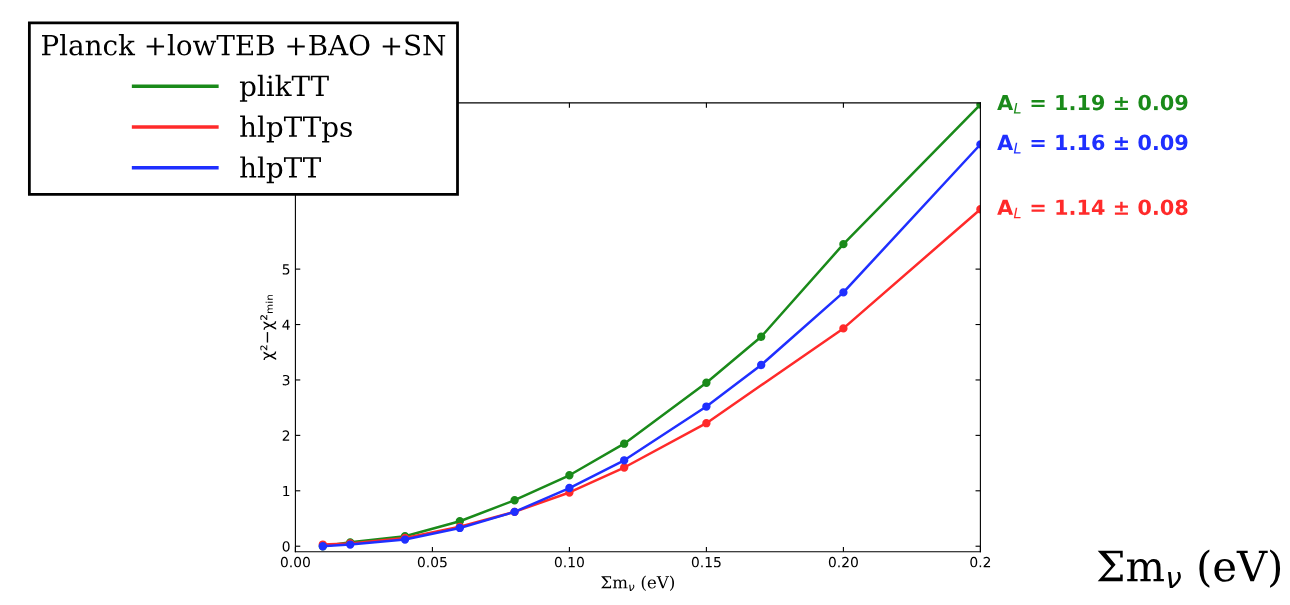  I want to click on y-tick-label: 0, so click(286, 546).